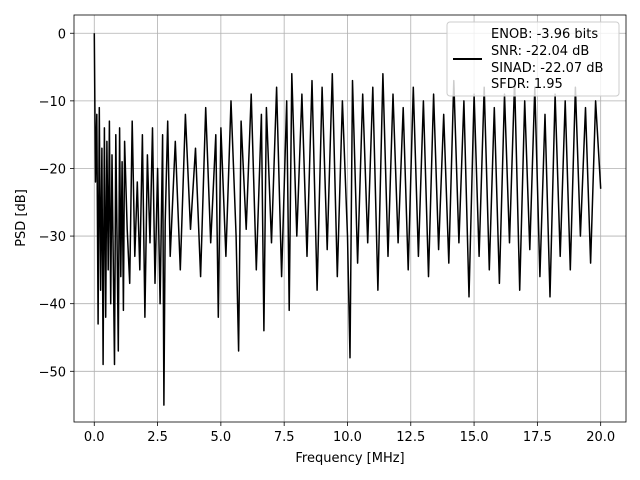 The width and height of the screenshot is (640, 480). What do you see at coordinates (62, 34) in the screenshot?
I see `y-tick-label: 0` at bounding box center [62, 34].